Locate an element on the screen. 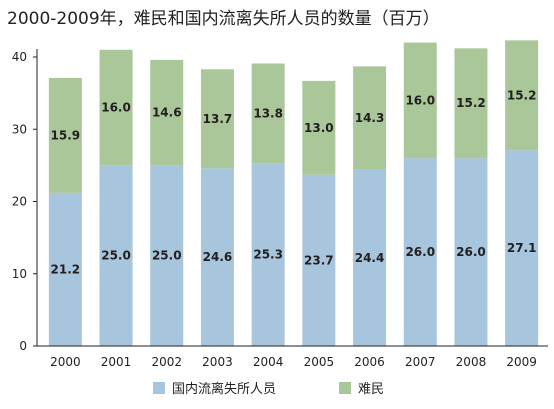 This screenshot has width=554, height=409. y-tick-label: 40 is located at coordinates (19, 57).